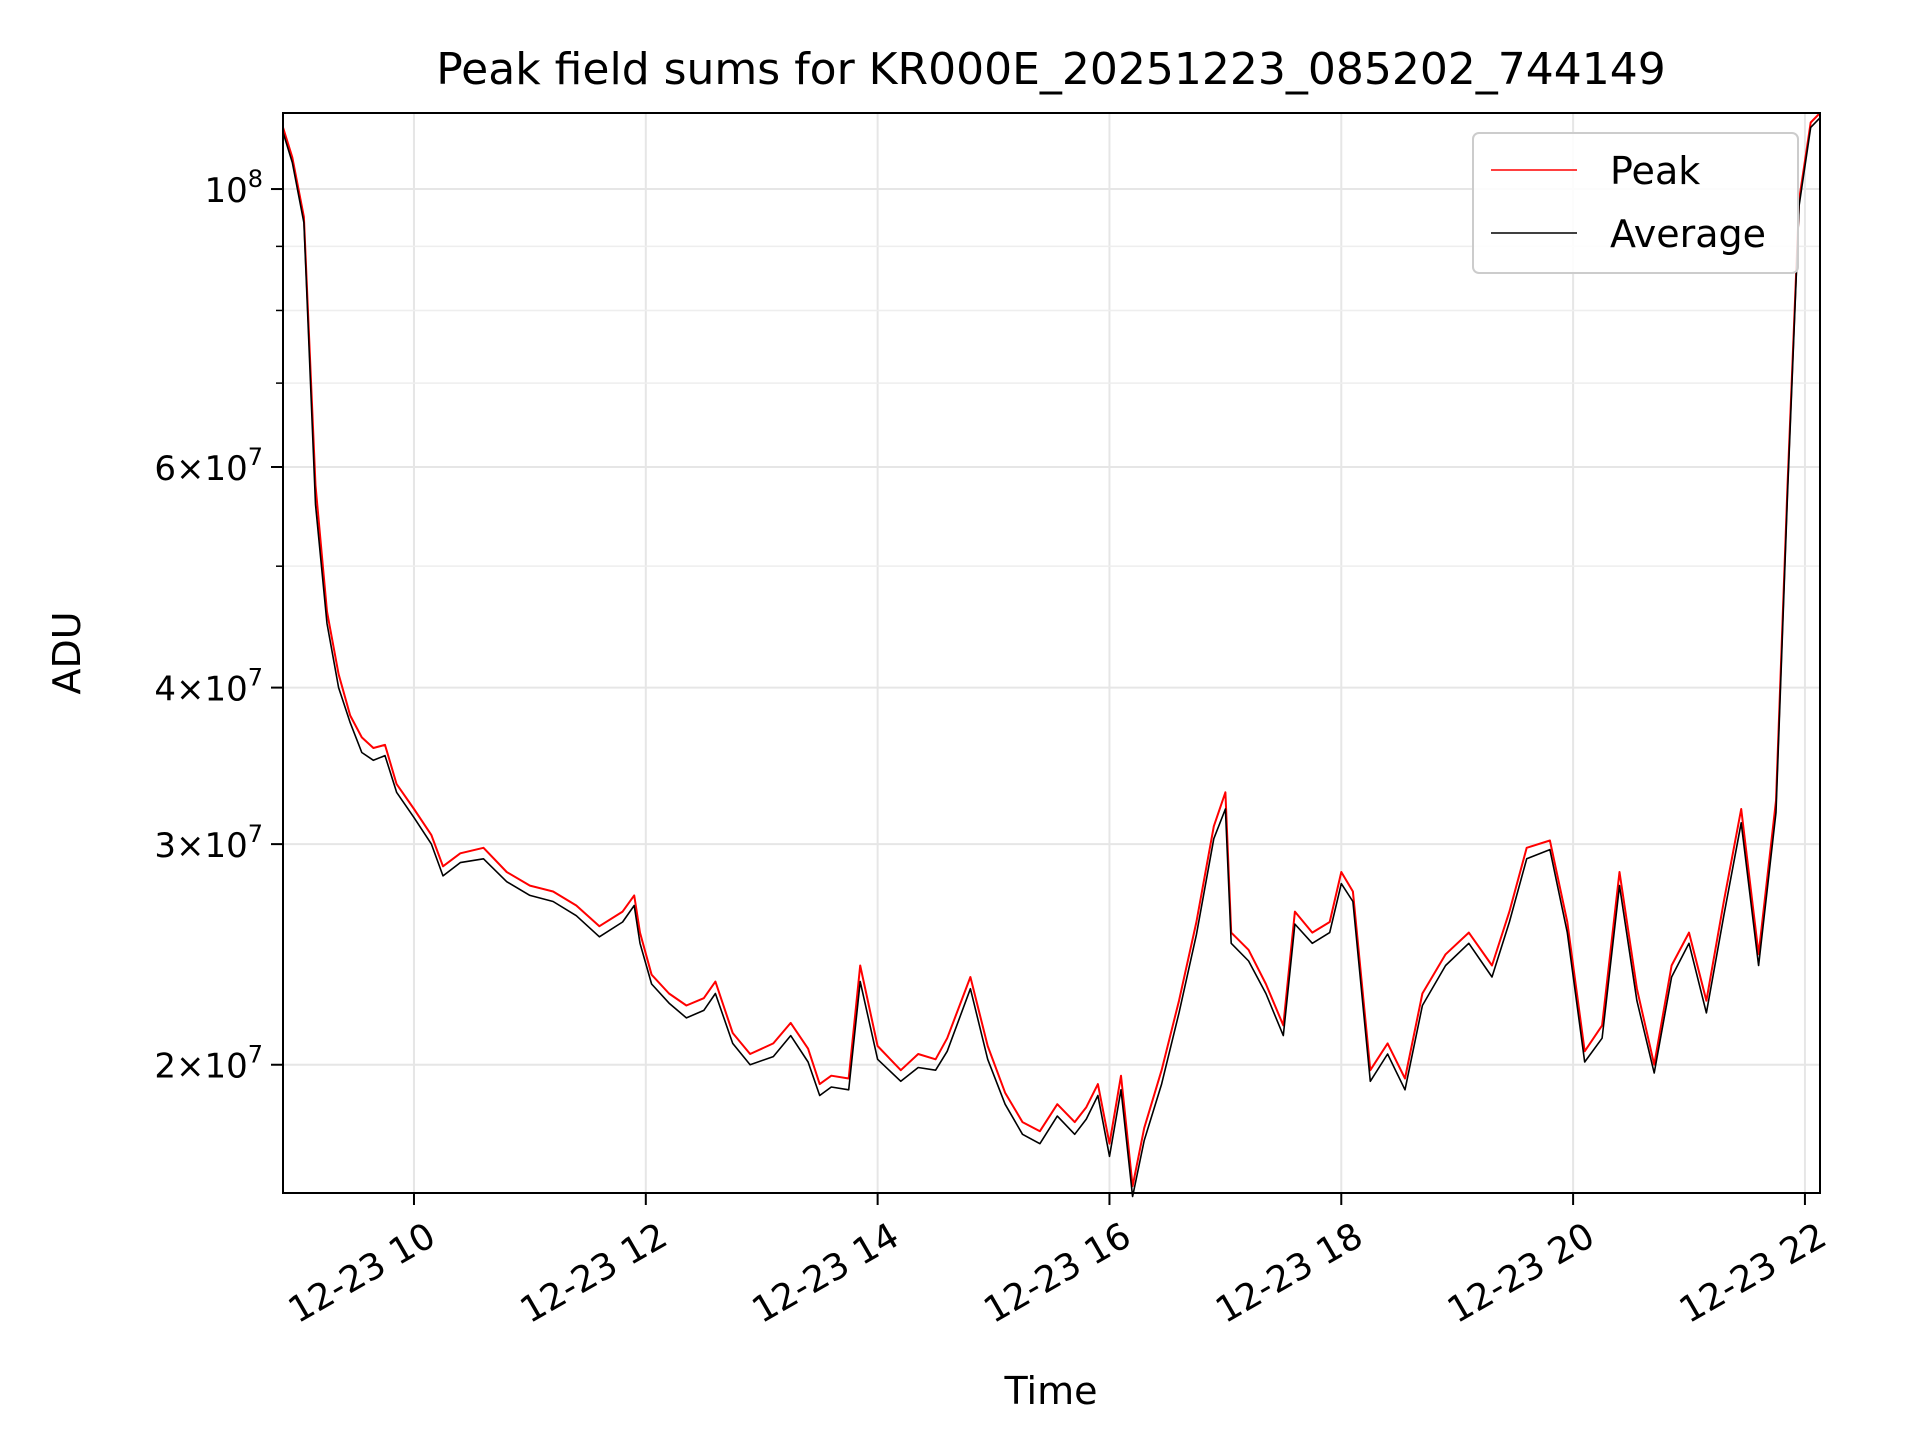 The image size is (1920, 1444). I want to click on y-tick-mantissa: 3, so click(165, 846).